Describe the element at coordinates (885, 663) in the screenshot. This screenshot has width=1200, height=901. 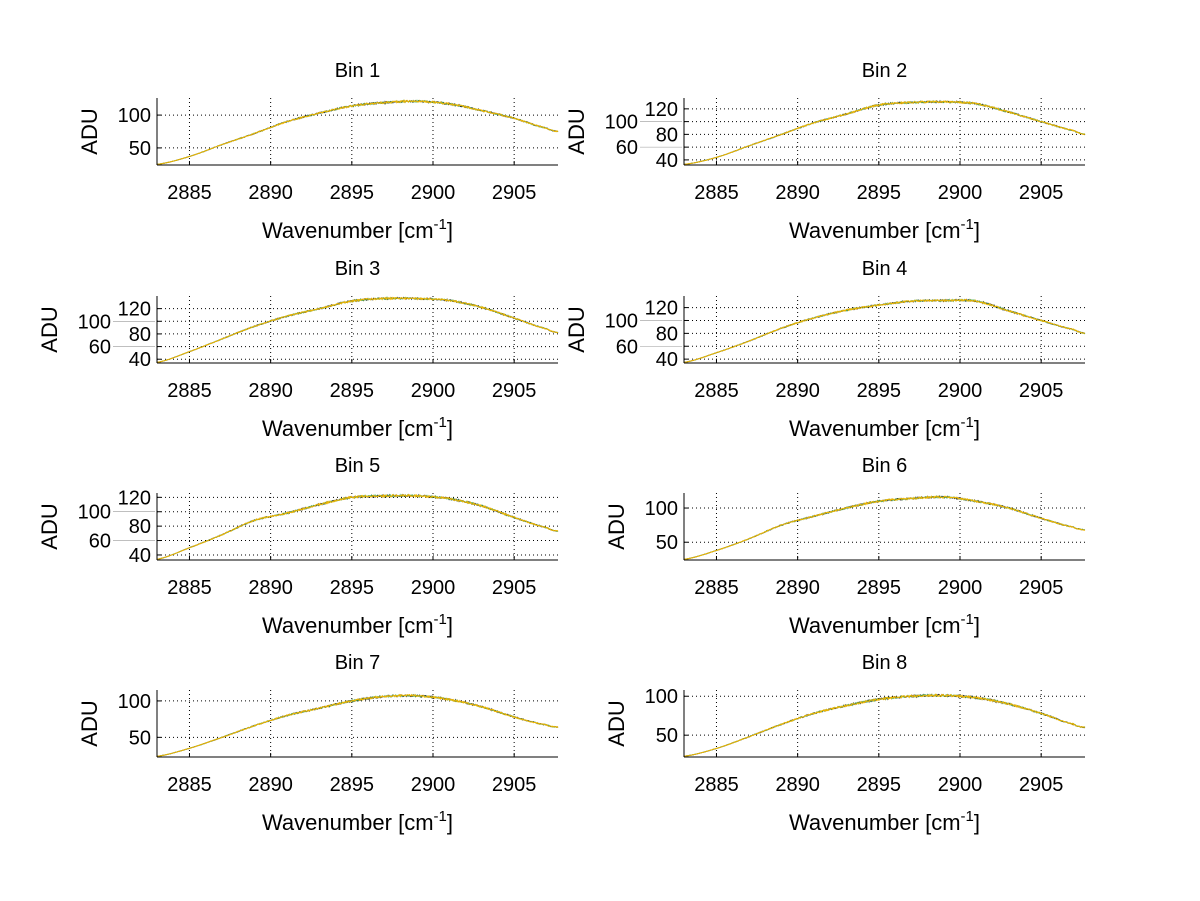
I see `subplot-title: Bin 8` at that location.